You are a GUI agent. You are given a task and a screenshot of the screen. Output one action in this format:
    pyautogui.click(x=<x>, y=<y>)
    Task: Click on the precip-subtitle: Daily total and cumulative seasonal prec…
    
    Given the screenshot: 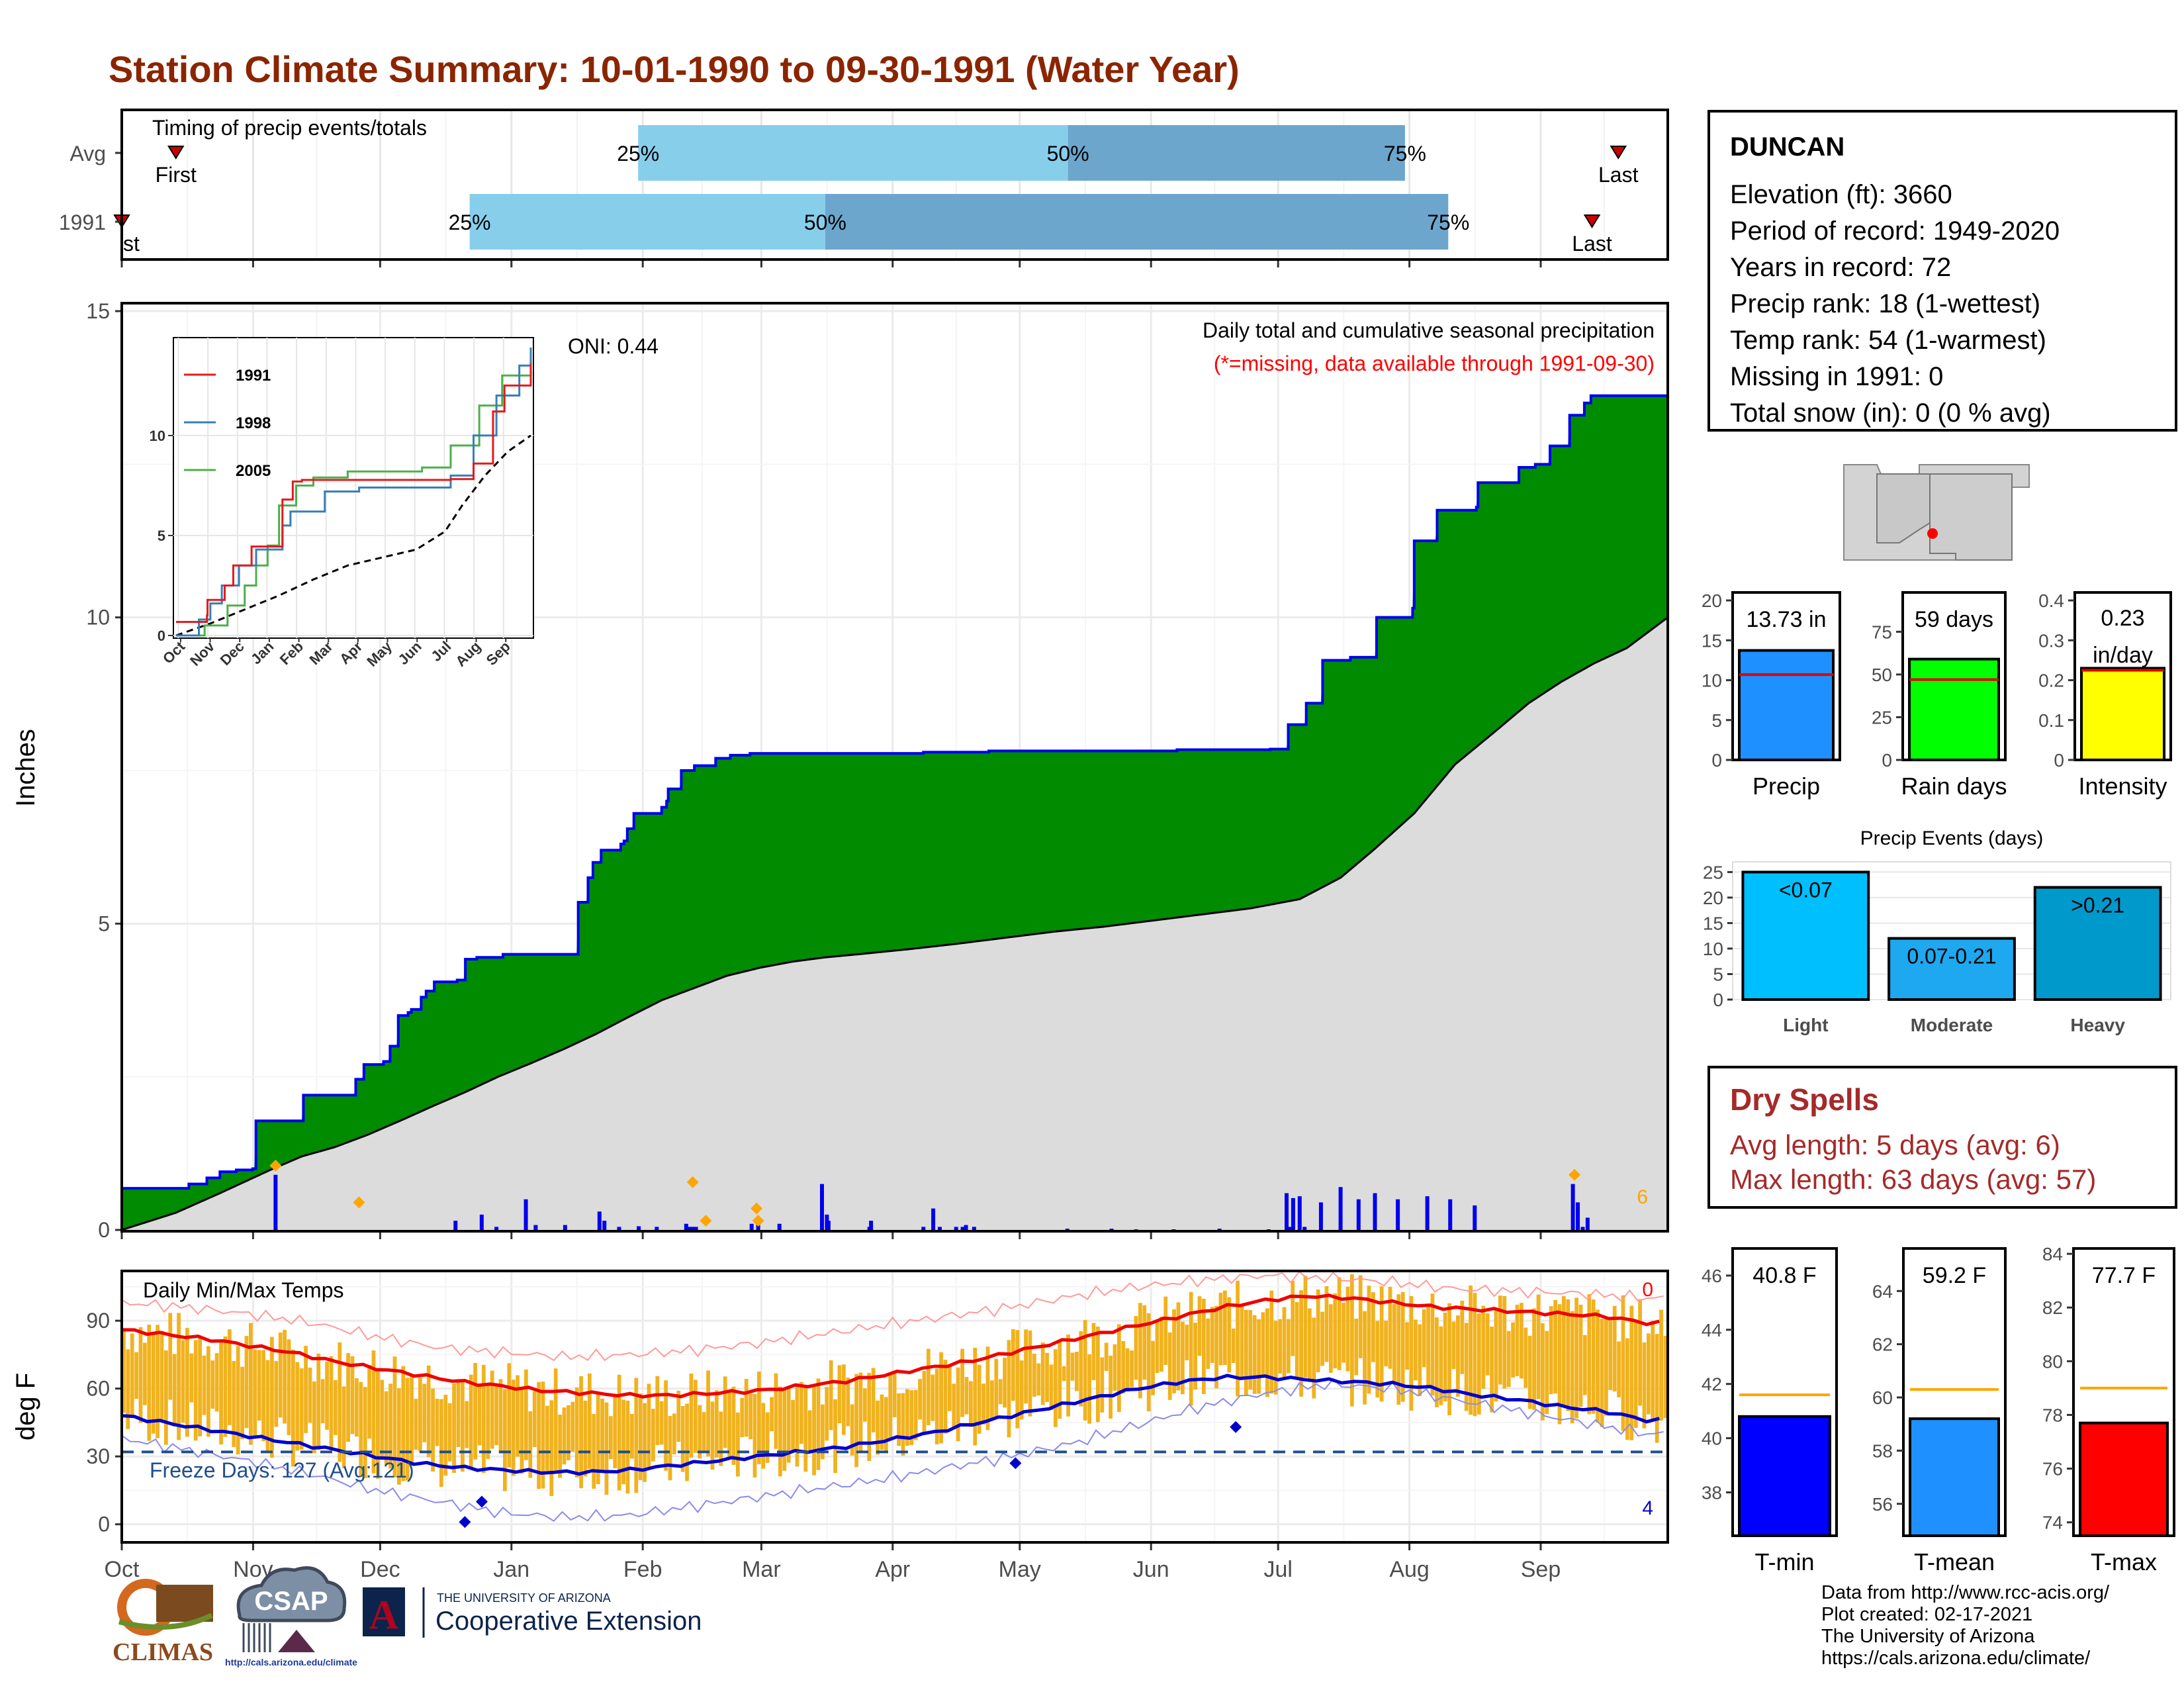 What is the action you would take?
    pyautogui.click(x=1429, y=330)
    